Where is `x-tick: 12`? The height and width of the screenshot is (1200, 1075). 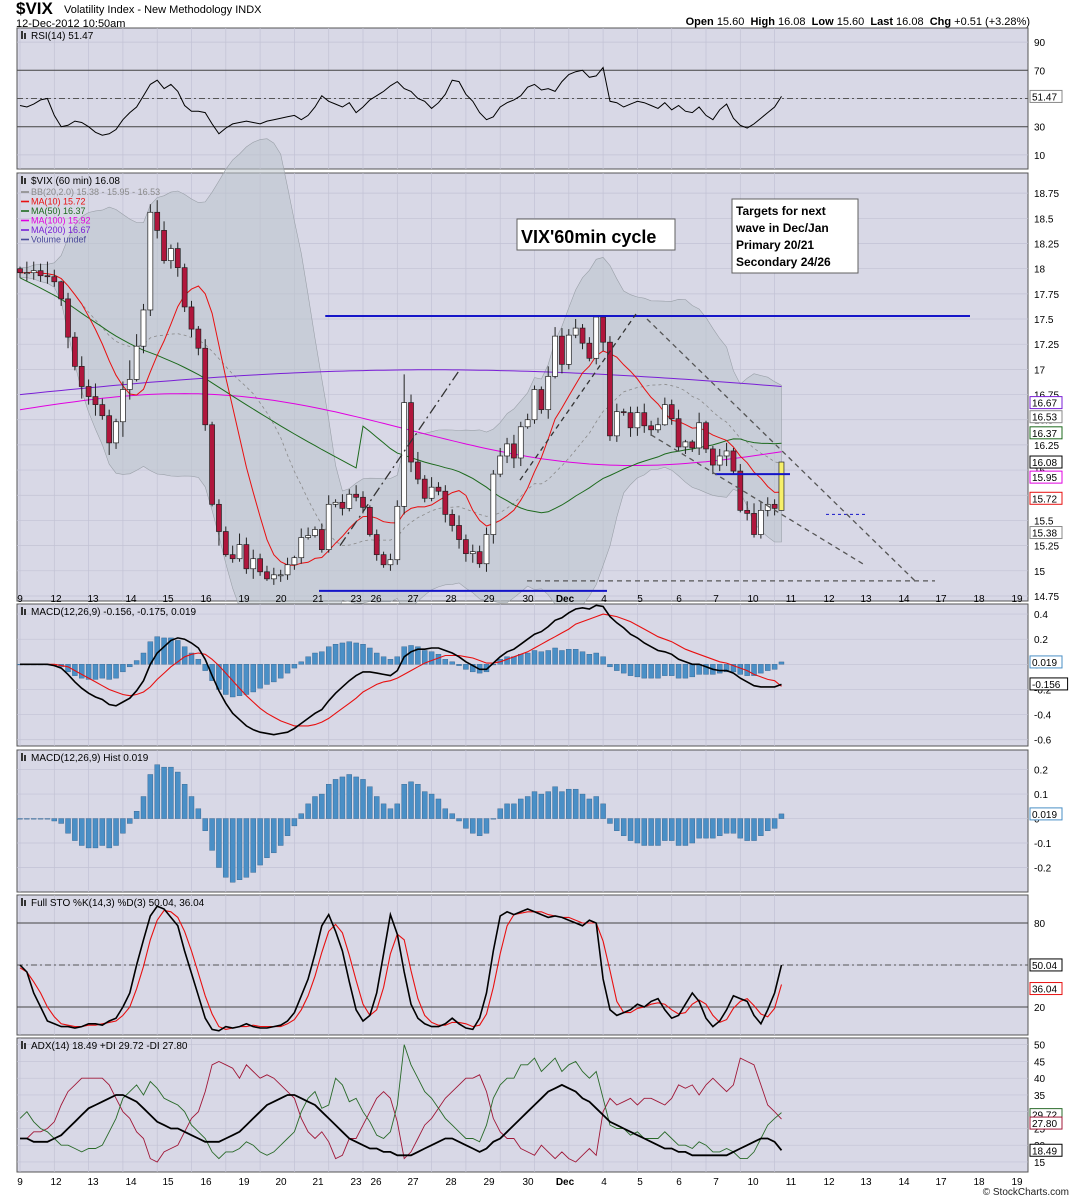
x-tick: 12 is located at coordinates (56, 599).